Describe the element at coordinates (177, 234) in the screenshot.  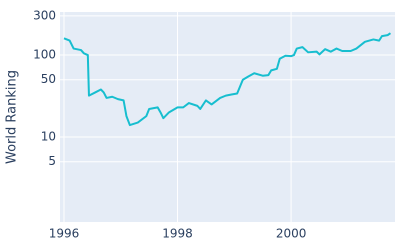
I see `x-tick-label: 1998` at that location.